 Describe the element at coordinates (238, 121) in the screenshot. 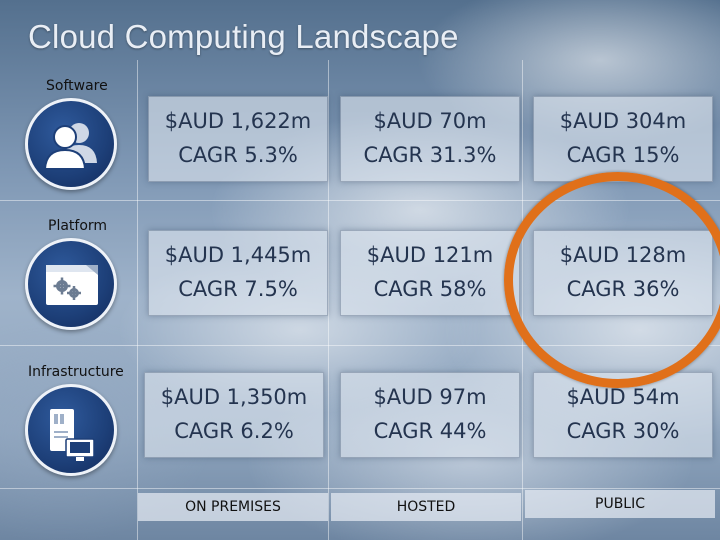

I see `amount-value: $AUD 1,622m` at that location.